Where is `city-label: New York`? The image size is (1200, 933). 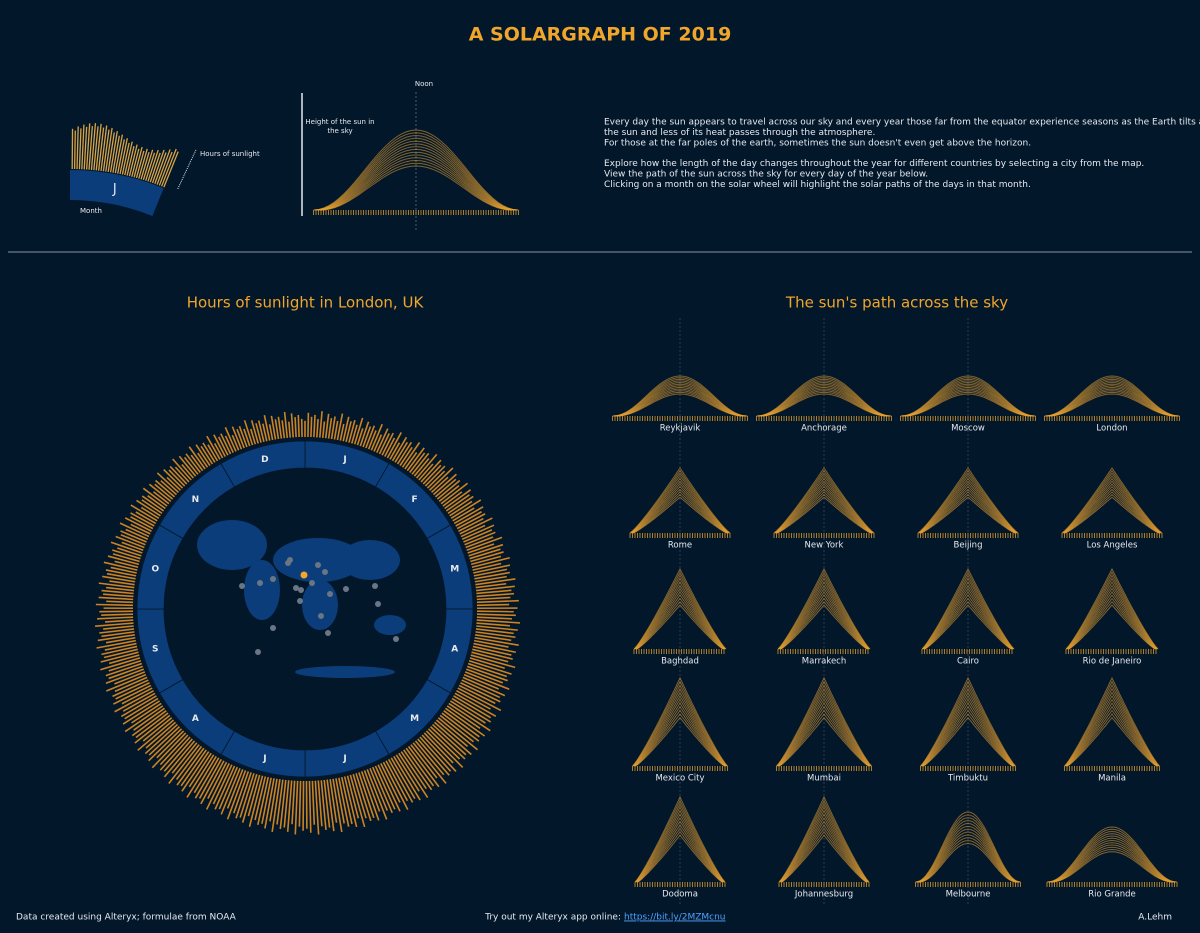
city-label: New York is located at coordinates (824, 546).